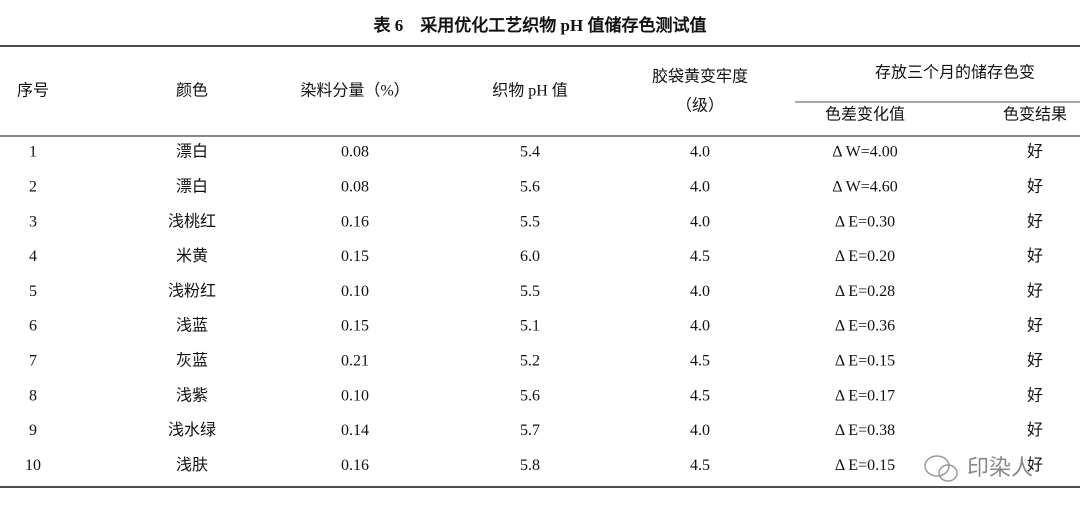  What do you see at coordinates (865, 115) in the screenshot?
I see `header-cell: 色差变化值` at bounding box center [865, 115].